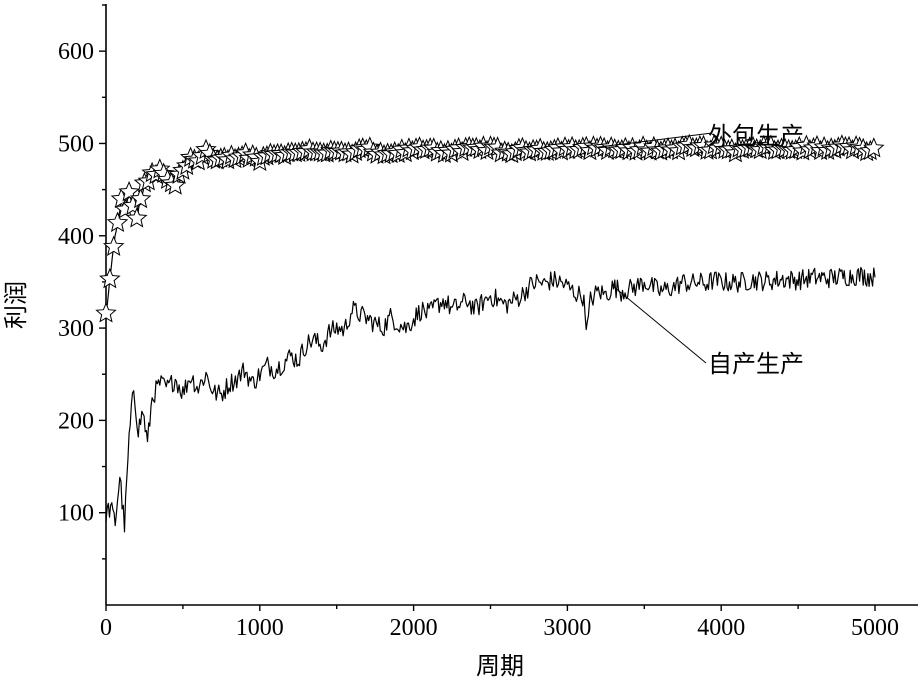 Image resolution: width=921 pixels, height=679 pixels. I want to click on annotation-label: 自产生产, so click(756, 364).